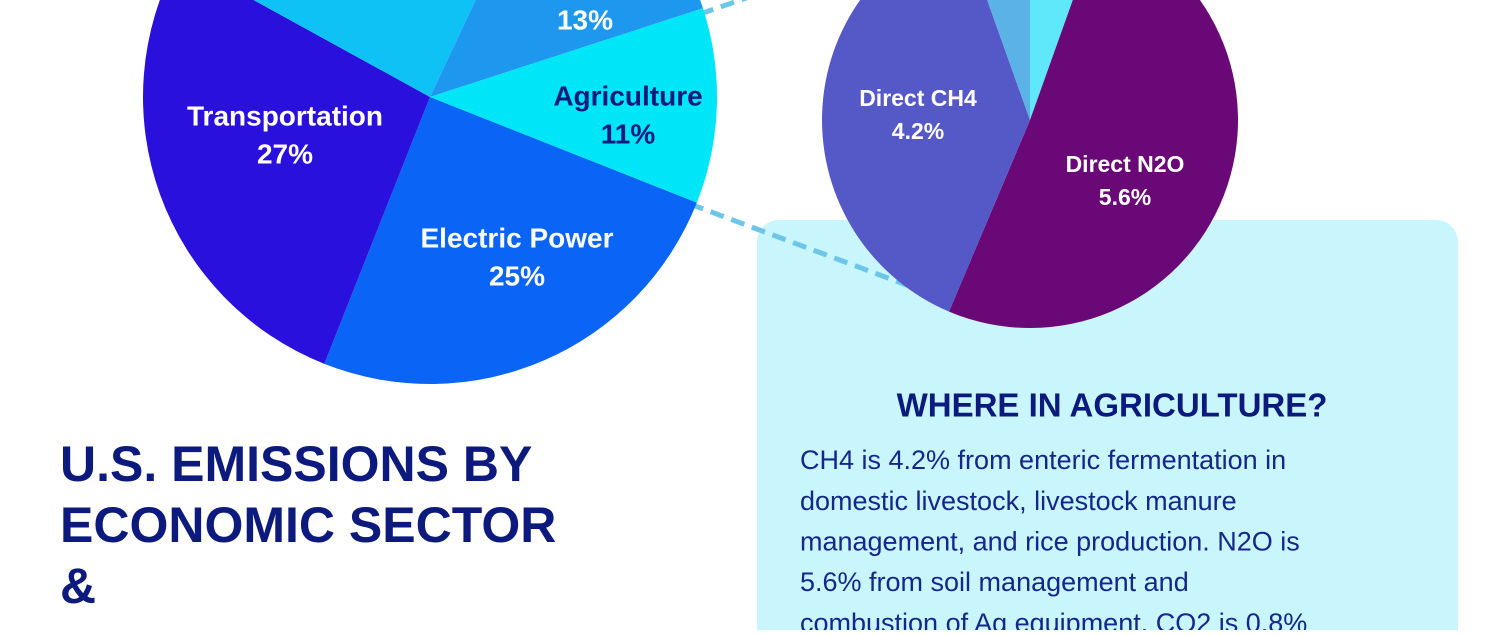 This screenshot has width=1500, height=635. What do you see at coordinates (517, 275) in the screenshot?
I see `slice-value: 25%` at bounding box center [517, 275].